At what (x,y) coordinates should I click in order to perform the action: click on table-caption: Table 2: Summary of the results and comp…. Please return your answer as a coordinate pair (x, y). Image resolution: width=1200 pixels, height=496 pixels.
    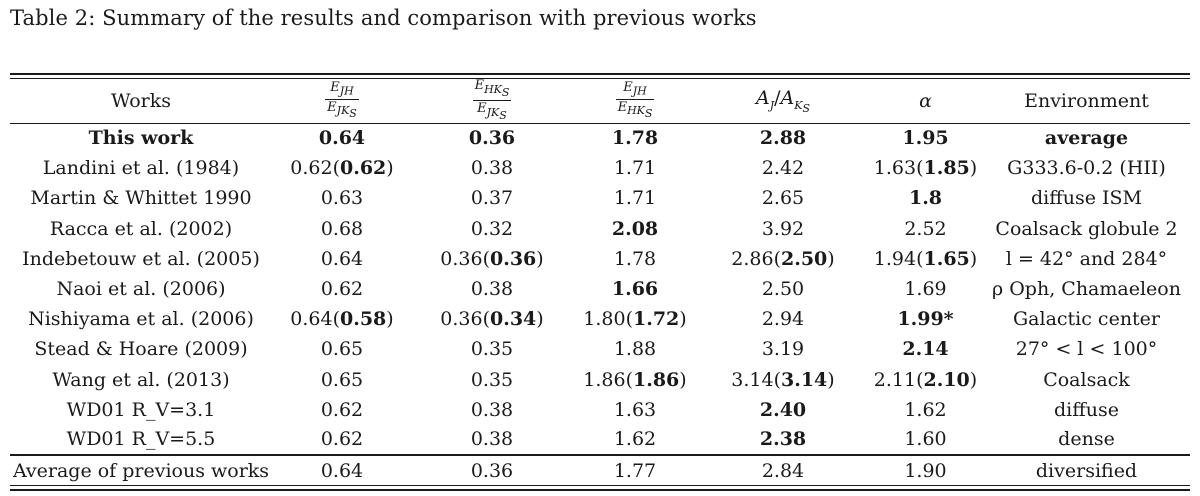
    Looking at the image, I should click on (383, 18).